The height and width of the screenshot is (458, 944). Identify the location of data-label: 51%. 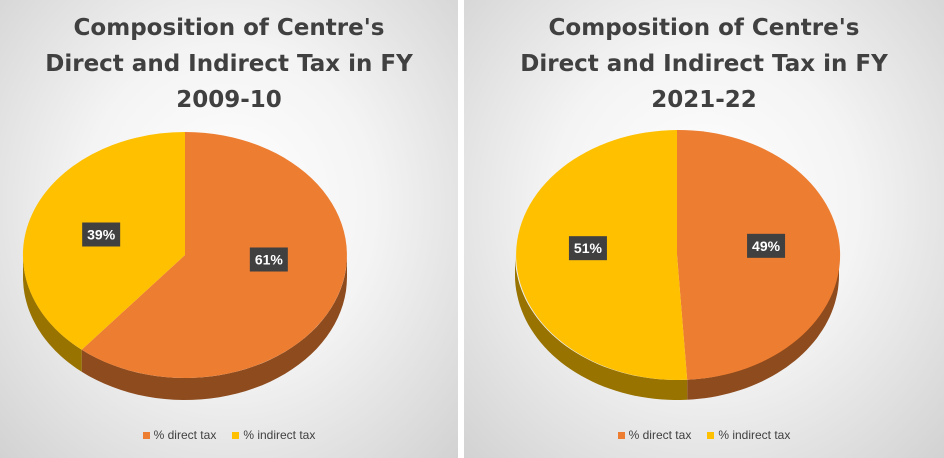
(587, 248).